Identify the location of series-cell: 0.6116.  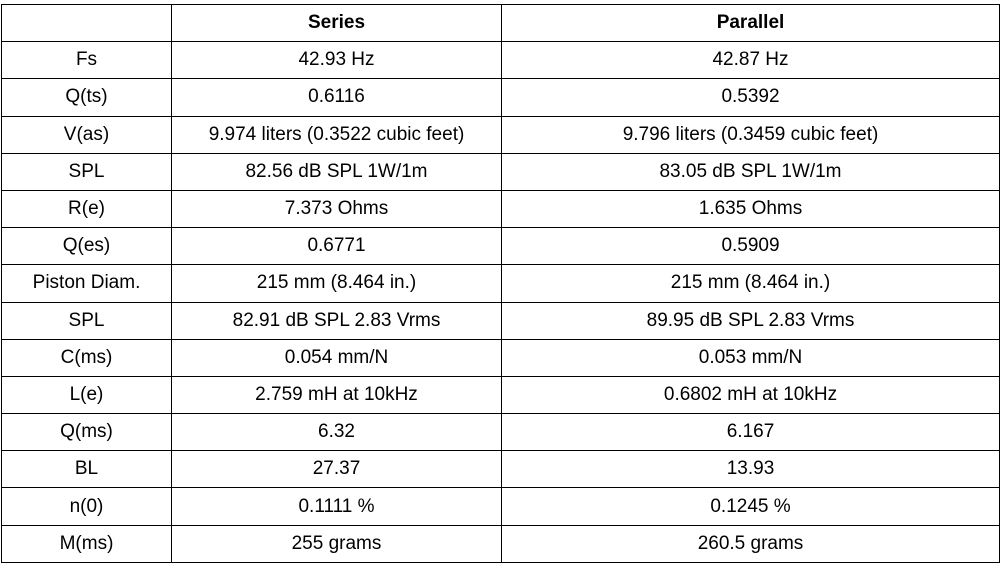
(336, 97).